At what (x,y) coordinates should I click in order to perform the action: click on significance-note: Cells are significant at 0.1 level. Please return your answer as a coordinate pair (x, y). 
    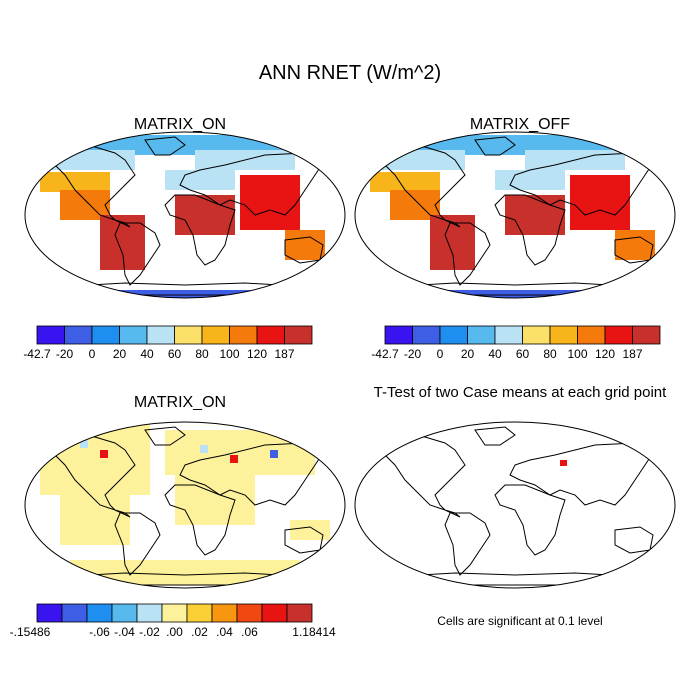
    Looking at the image, I should click on (520, 621).